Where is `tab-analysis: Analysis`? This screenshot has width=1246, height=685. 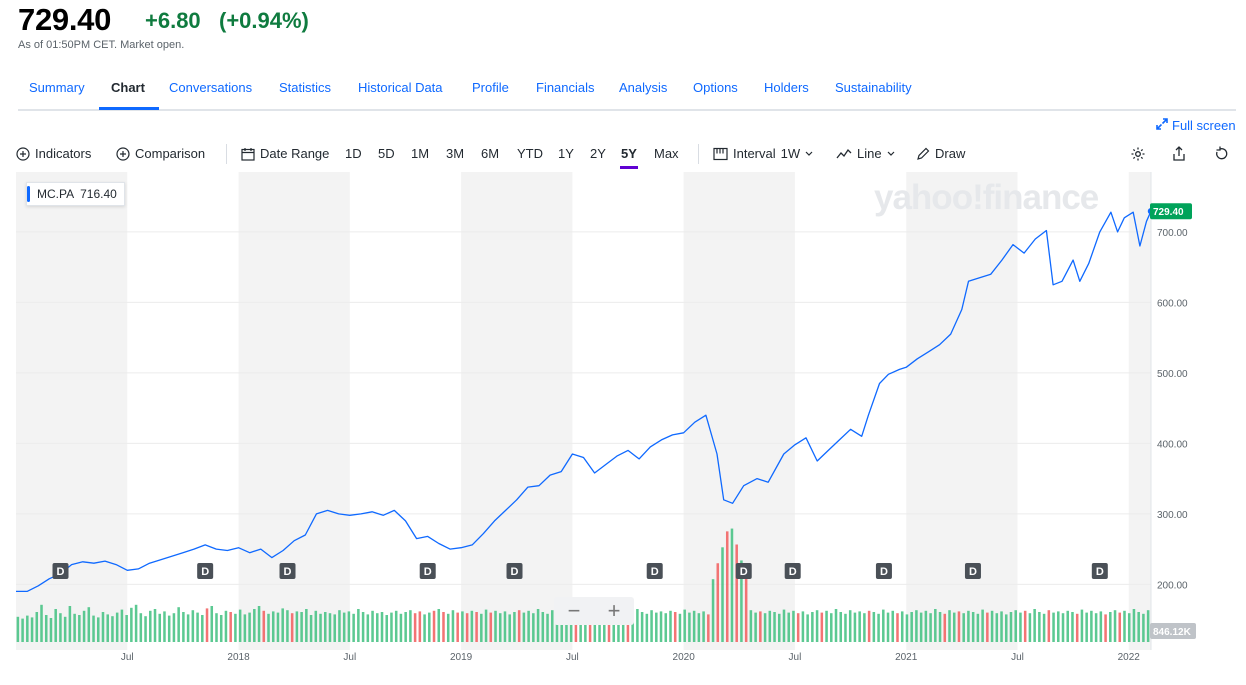
tab-analysis: Analysis is located at coordinates (643, 87).